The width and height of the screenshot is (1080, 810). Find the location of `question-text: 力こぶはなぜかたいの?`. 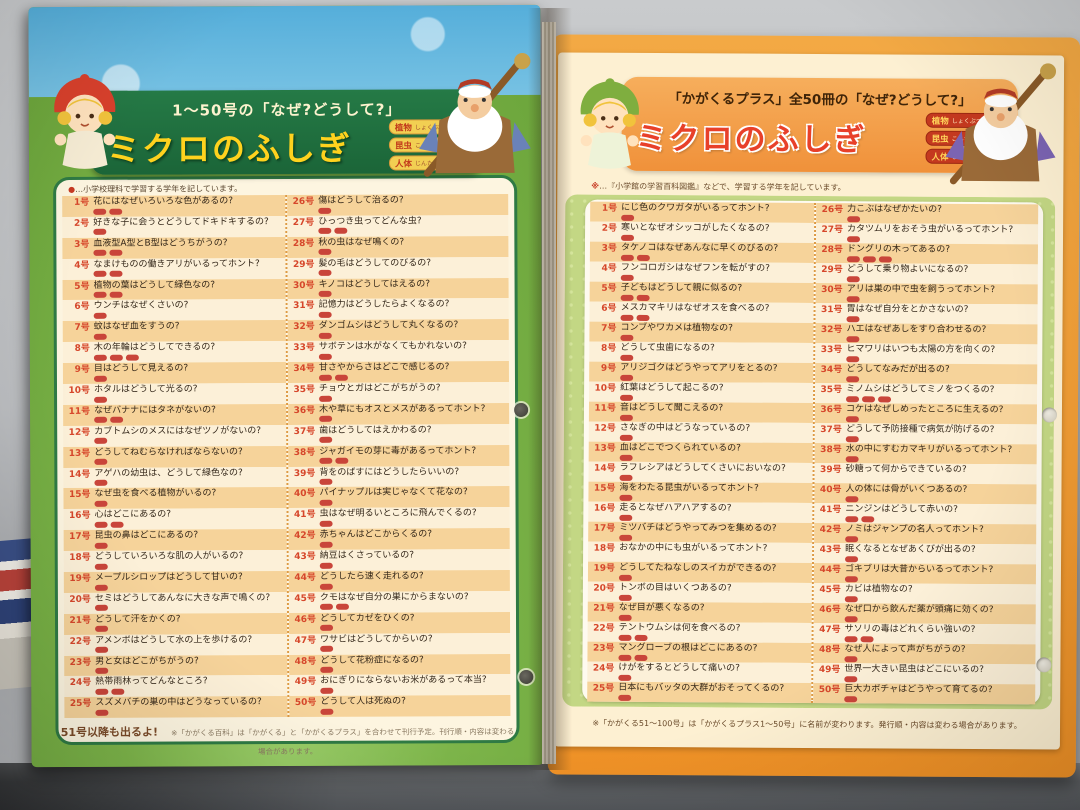

question-text: 力こぶはなぜかたいの? is located at coordinates (895, 209).